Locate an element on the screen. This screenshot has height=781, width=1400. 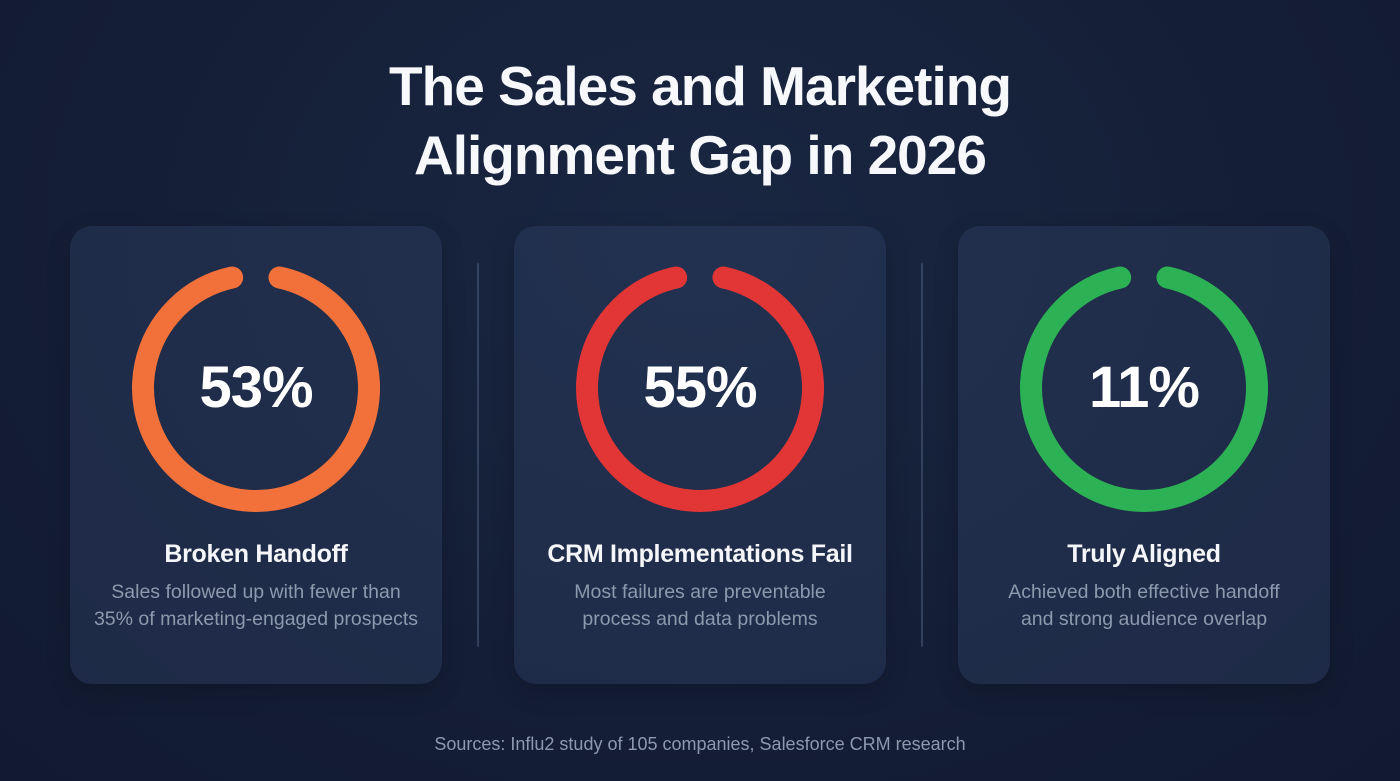
donut-chart-crm-implementations: 55% is located at coordinates (700, 388).